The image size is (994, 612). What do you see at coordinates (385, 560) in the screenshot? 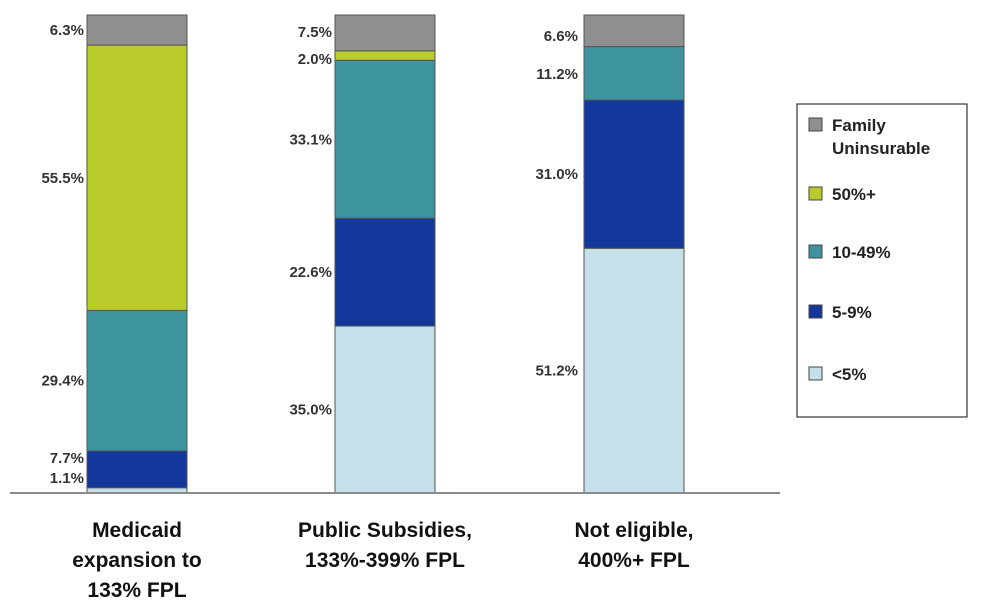
I see `category-label: 133%-399% FPL` at bounding box center [385, 560].